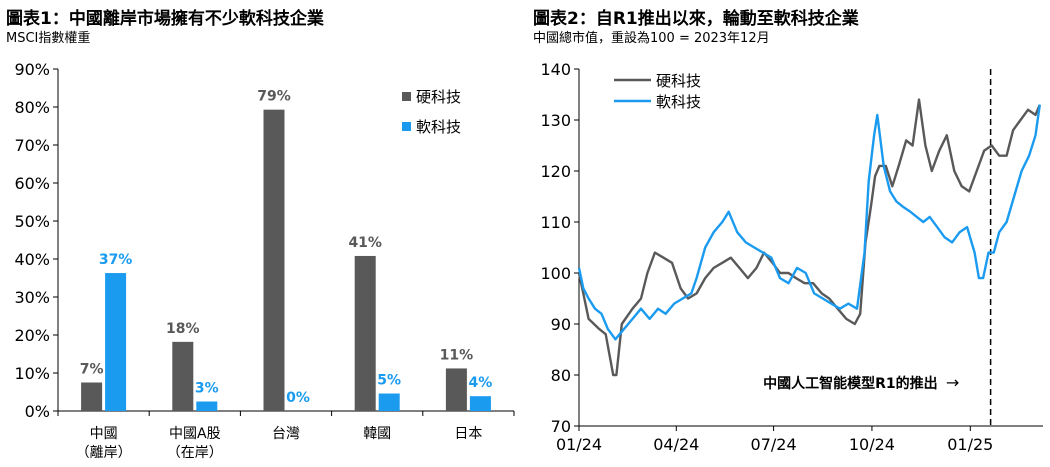 The height and width of the screenshot is (467, 1050). What do you see at coordinates (555, 120) in the screenshot?
I see `y-tick-label: 130` at bounding box center [555, 120].